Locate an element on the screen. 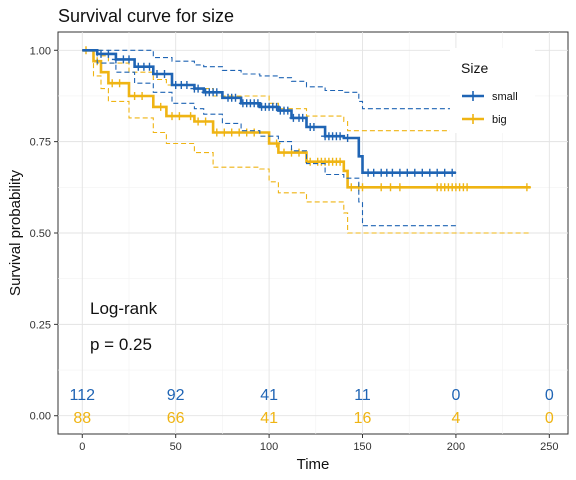  at-risk-small: 41 is located at coordinates (269, 395).